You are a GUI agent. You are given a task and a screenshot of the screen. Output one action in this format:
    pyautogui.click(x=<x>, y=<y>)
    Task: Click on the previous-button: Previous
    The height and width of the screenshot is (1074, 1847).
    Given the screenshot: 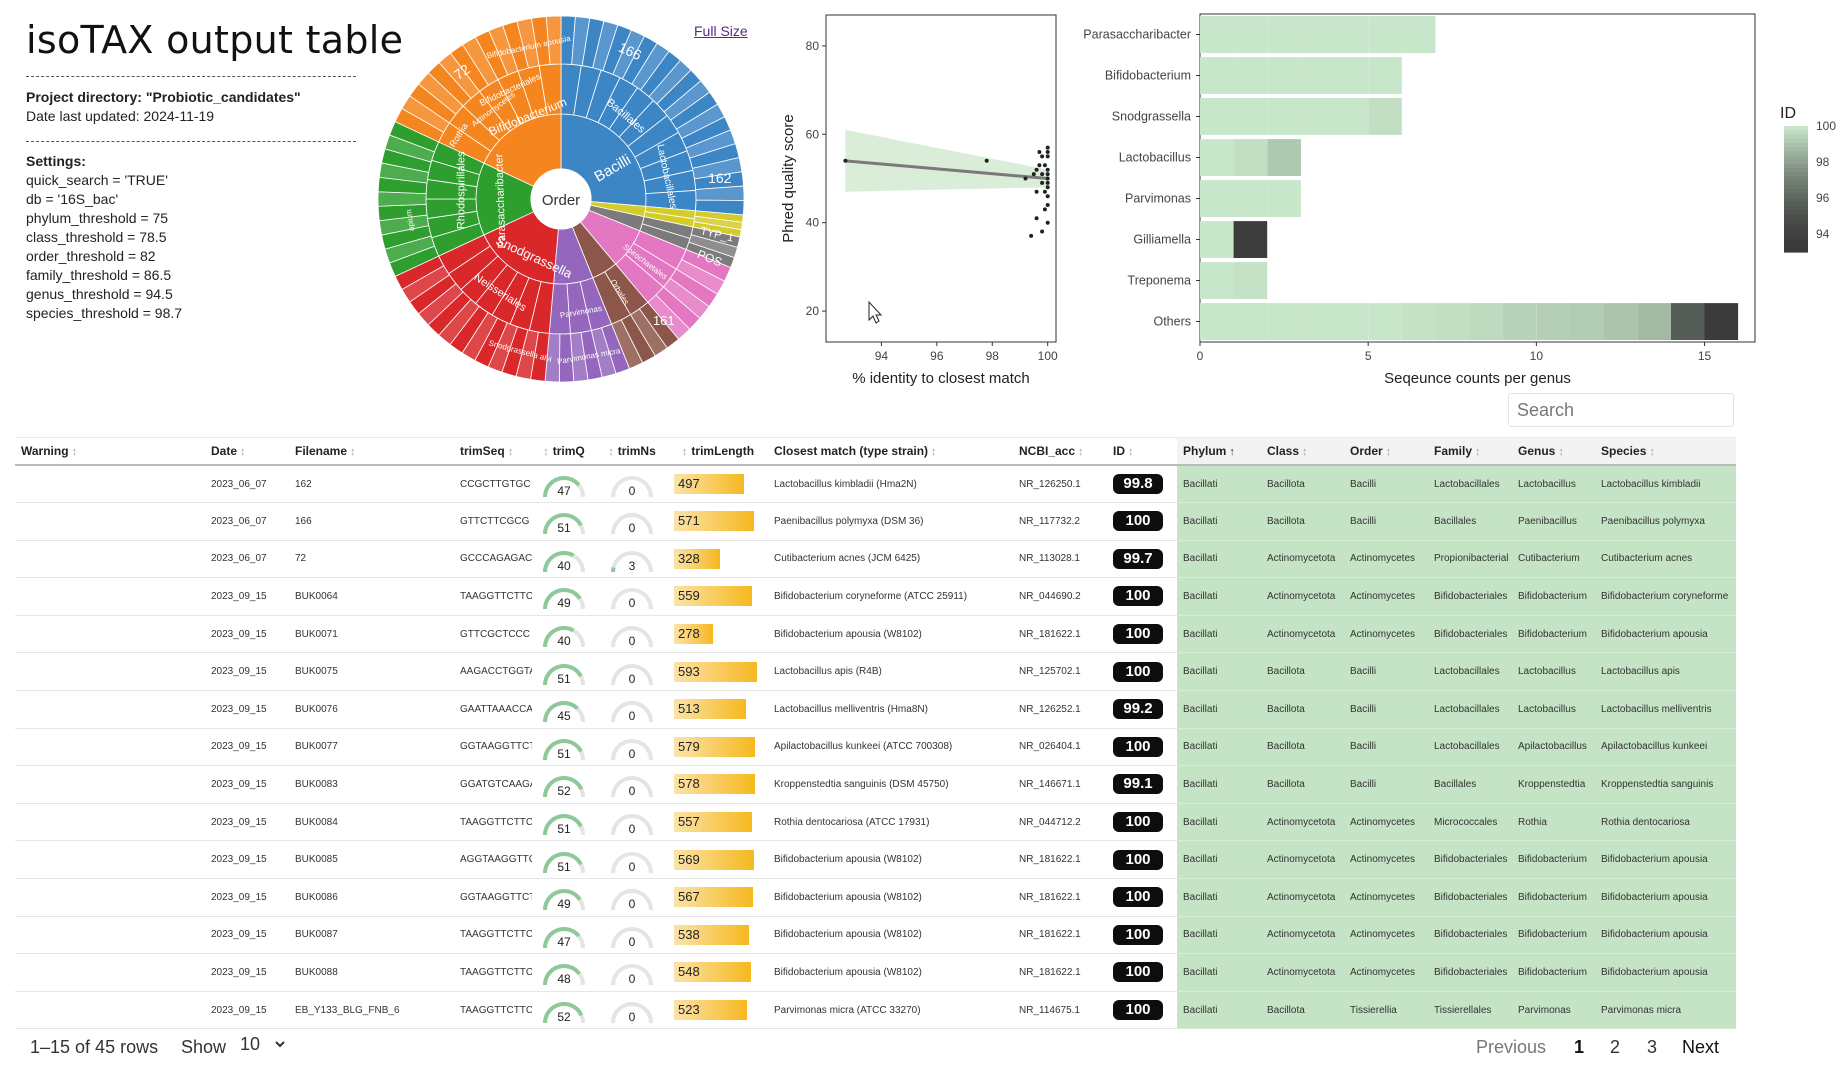 What is the action you would take?
    pyautogui.click(x=1511, y=1047)
    